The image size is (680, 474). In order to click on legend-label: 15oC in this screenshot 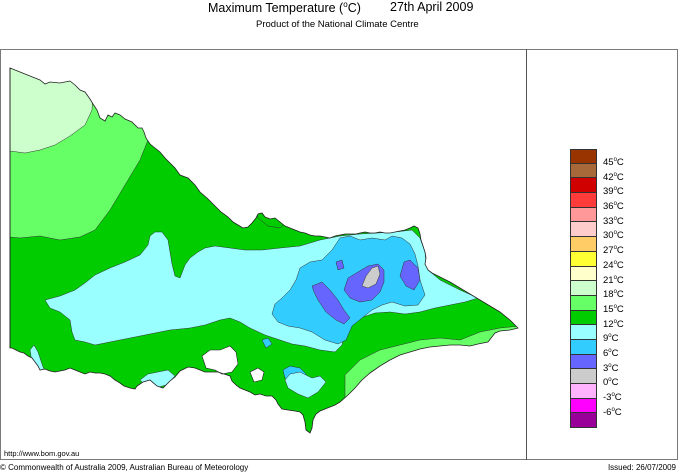, I will do `click(613, 309)`.